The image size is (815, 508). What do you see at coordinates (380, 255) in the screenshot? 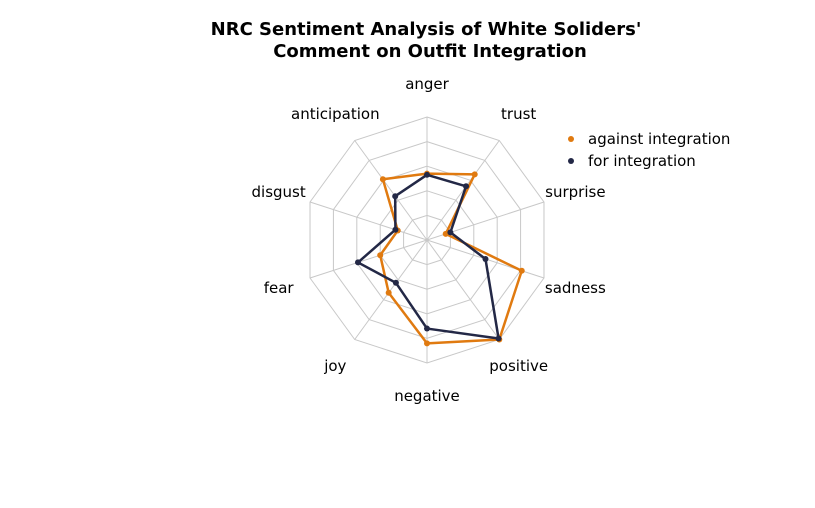
I see `point-against-integration-fear` at bounding box center [380, 255].